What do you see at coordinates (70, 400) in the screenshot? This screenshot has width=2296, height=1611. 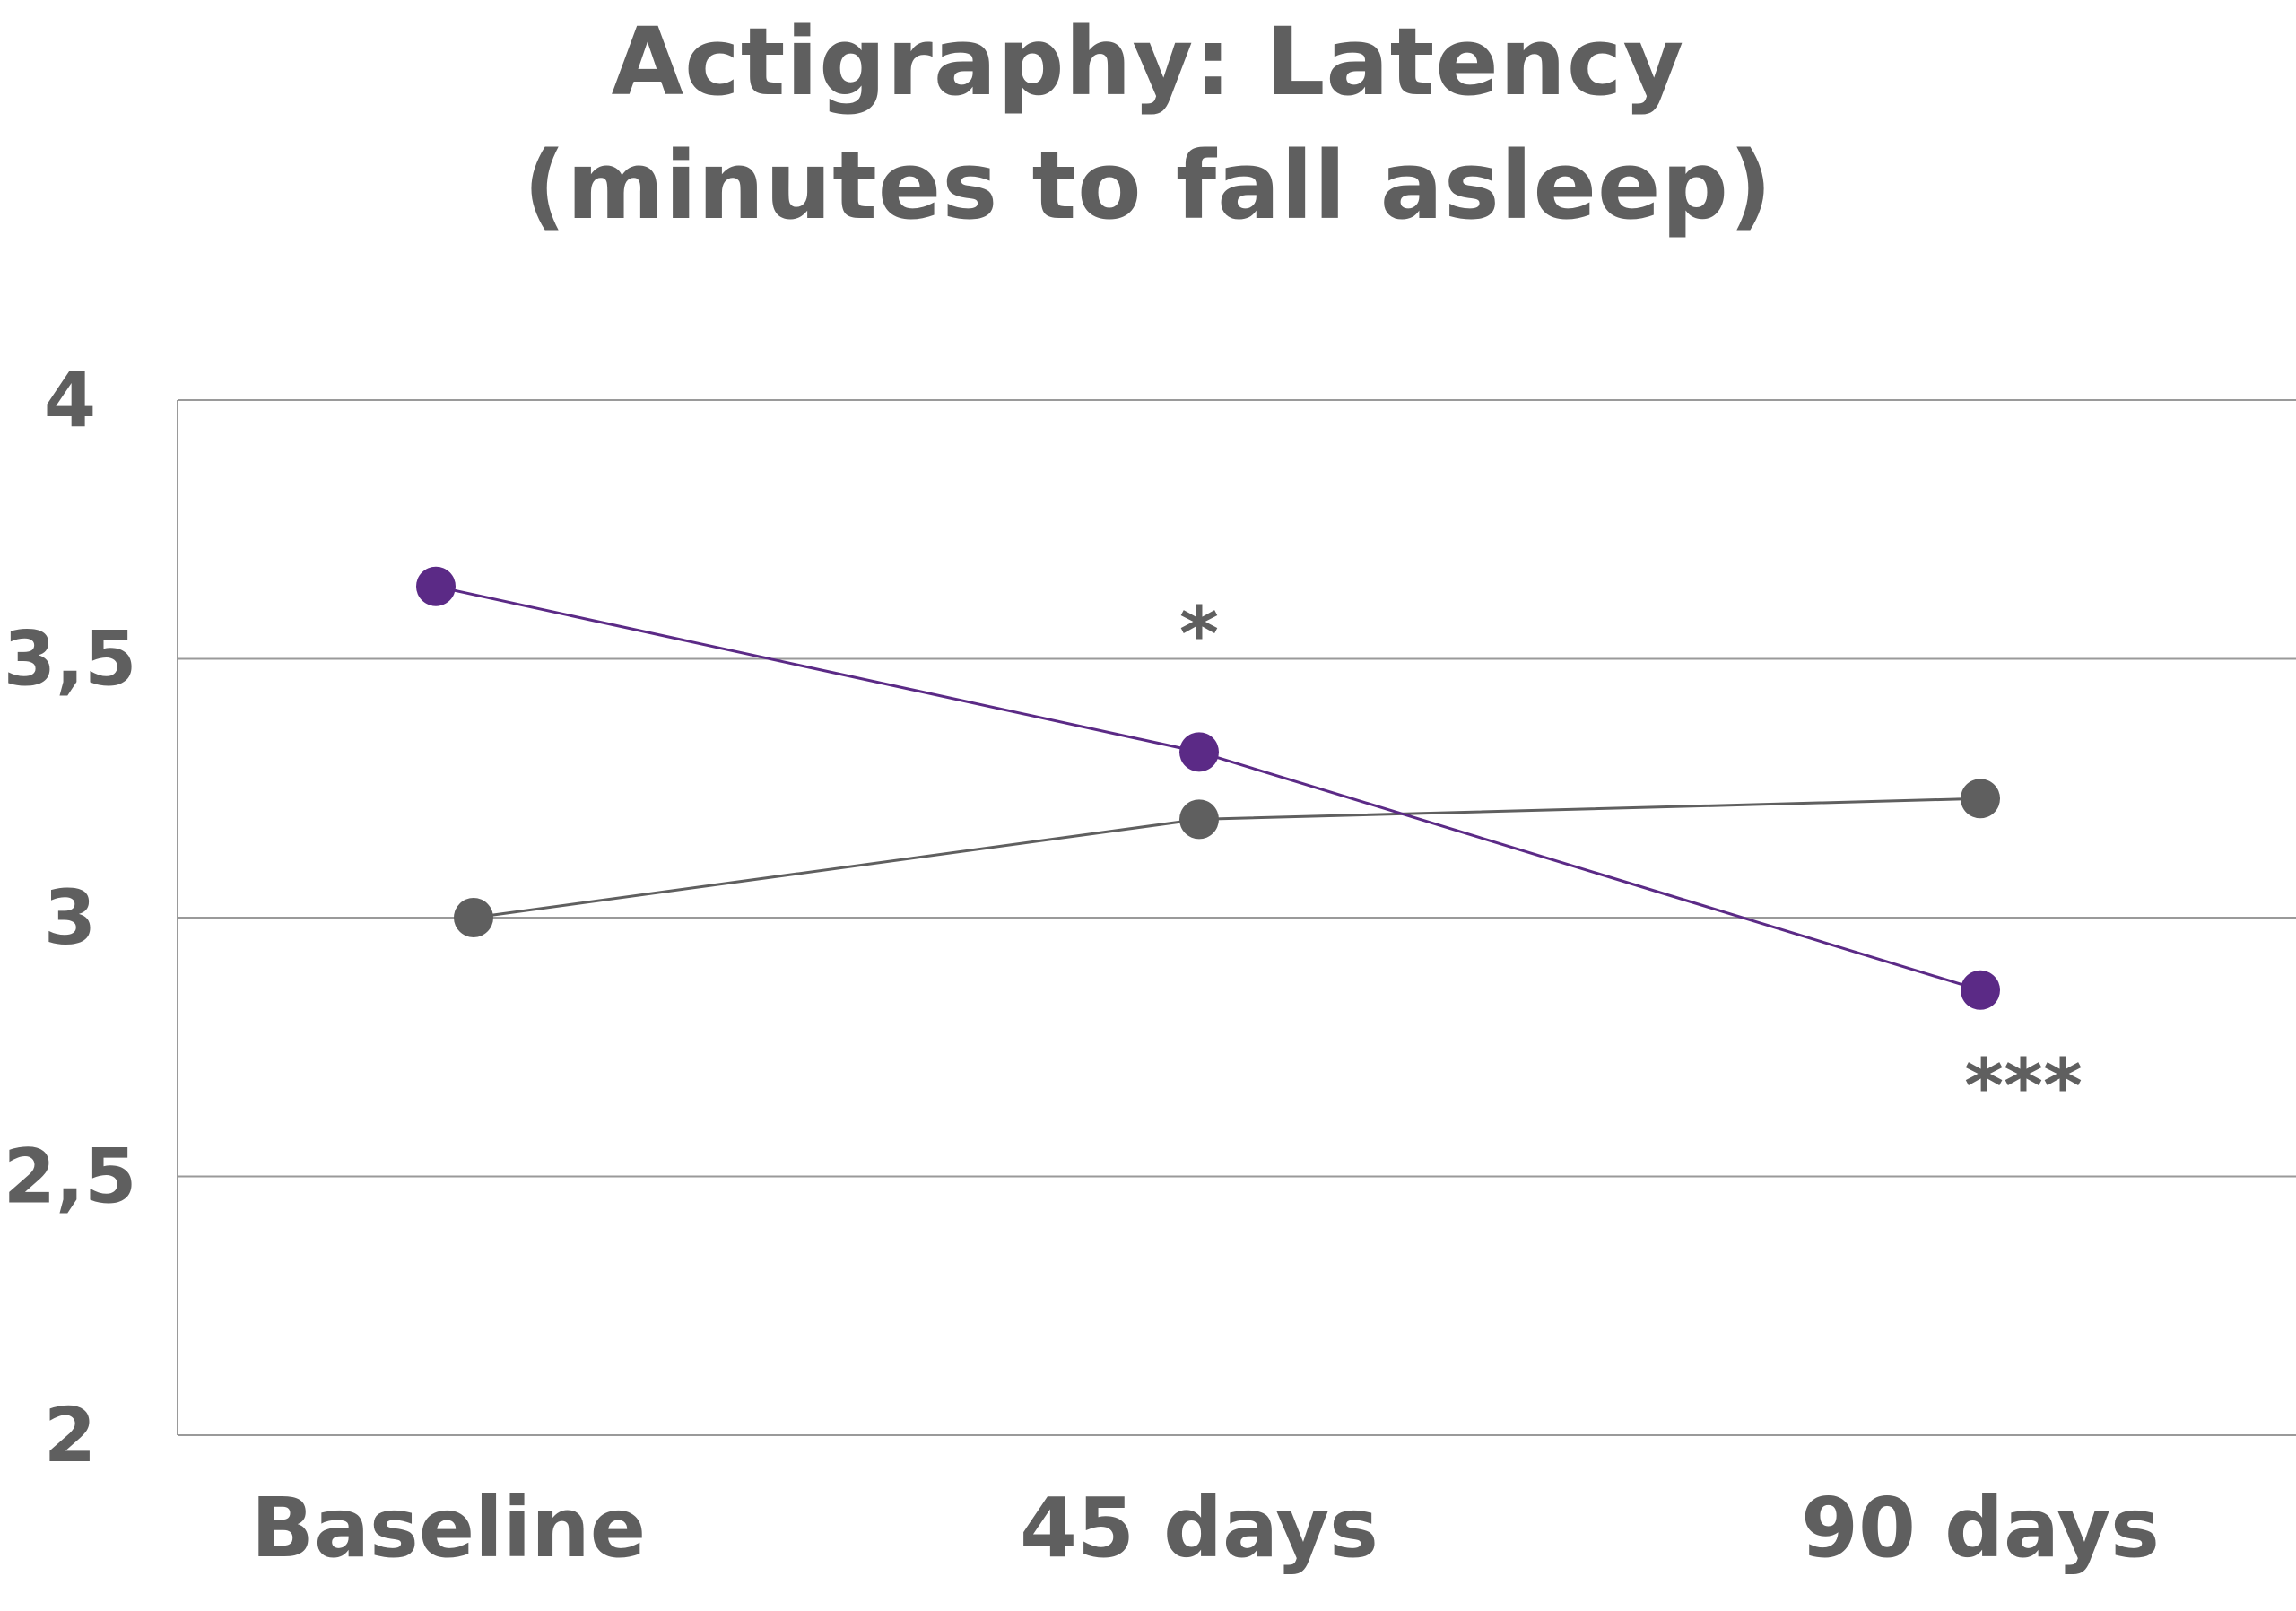 I see `y-tick-label: 4` at bounding box center [70, 400].